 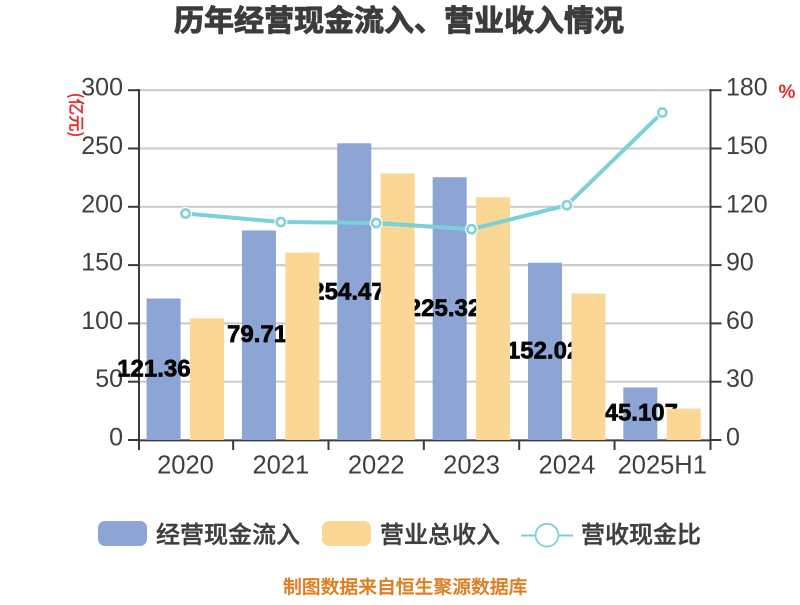 What do you see at coordinates (740, 263) in the screenshot?
I see `svg-text: 90` at bounding box center [740, 263].